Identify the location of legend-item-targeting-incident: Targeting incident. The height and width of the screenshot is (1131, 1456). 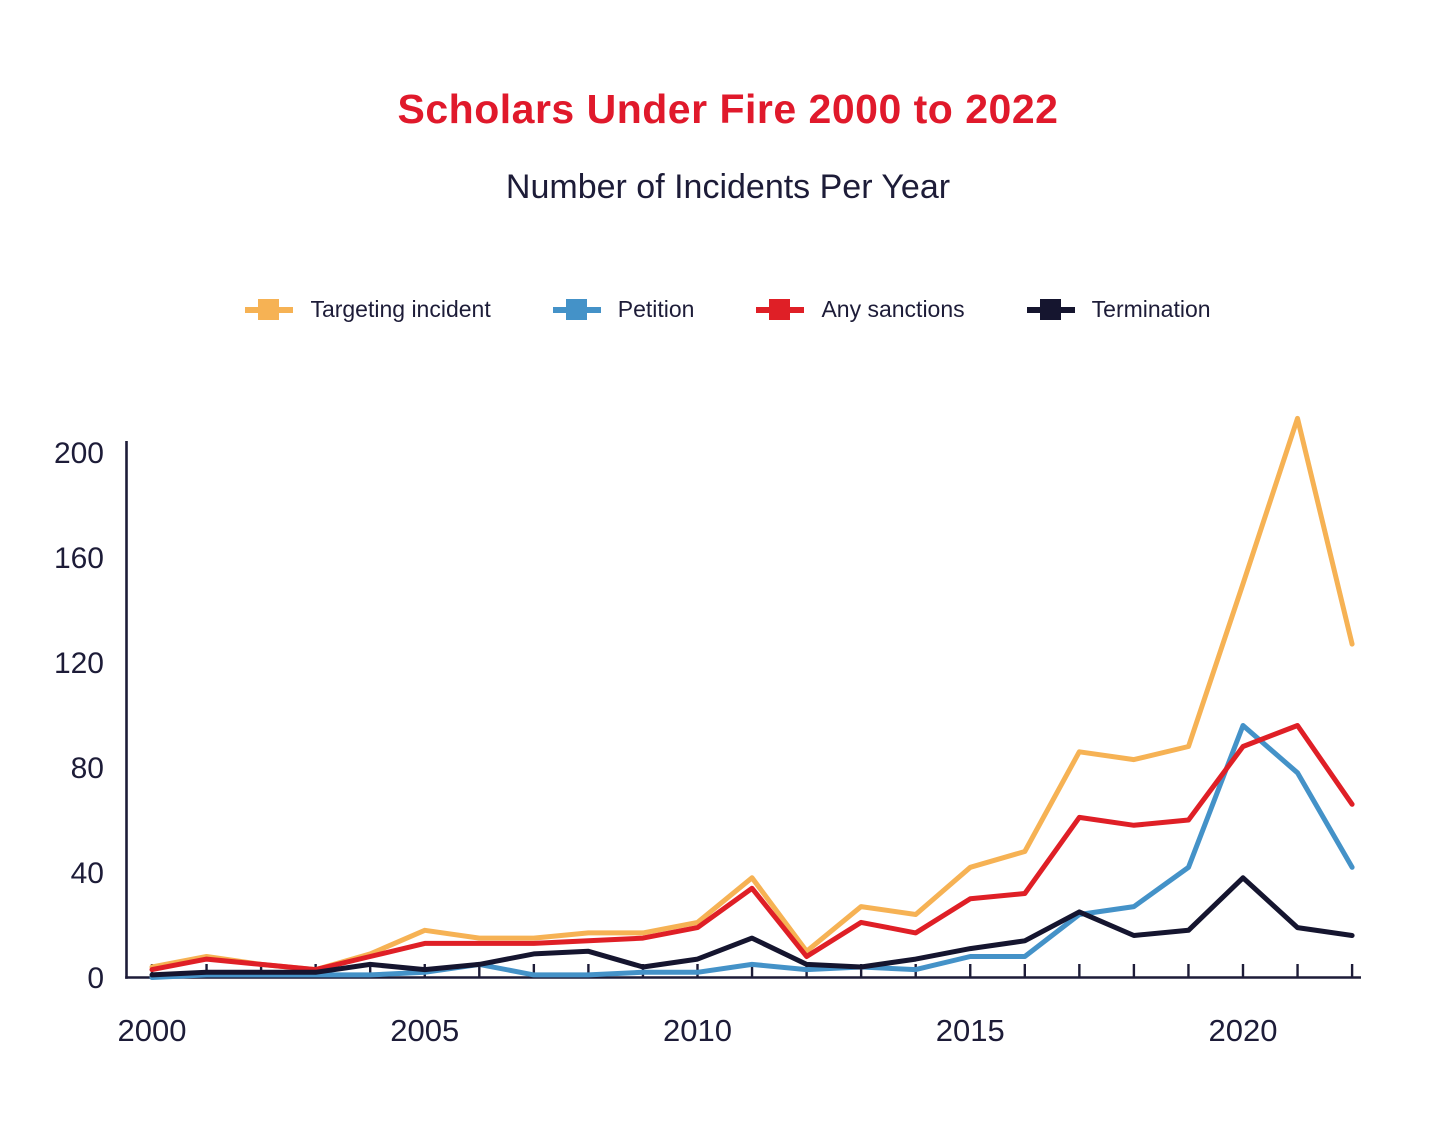
(368, 309).